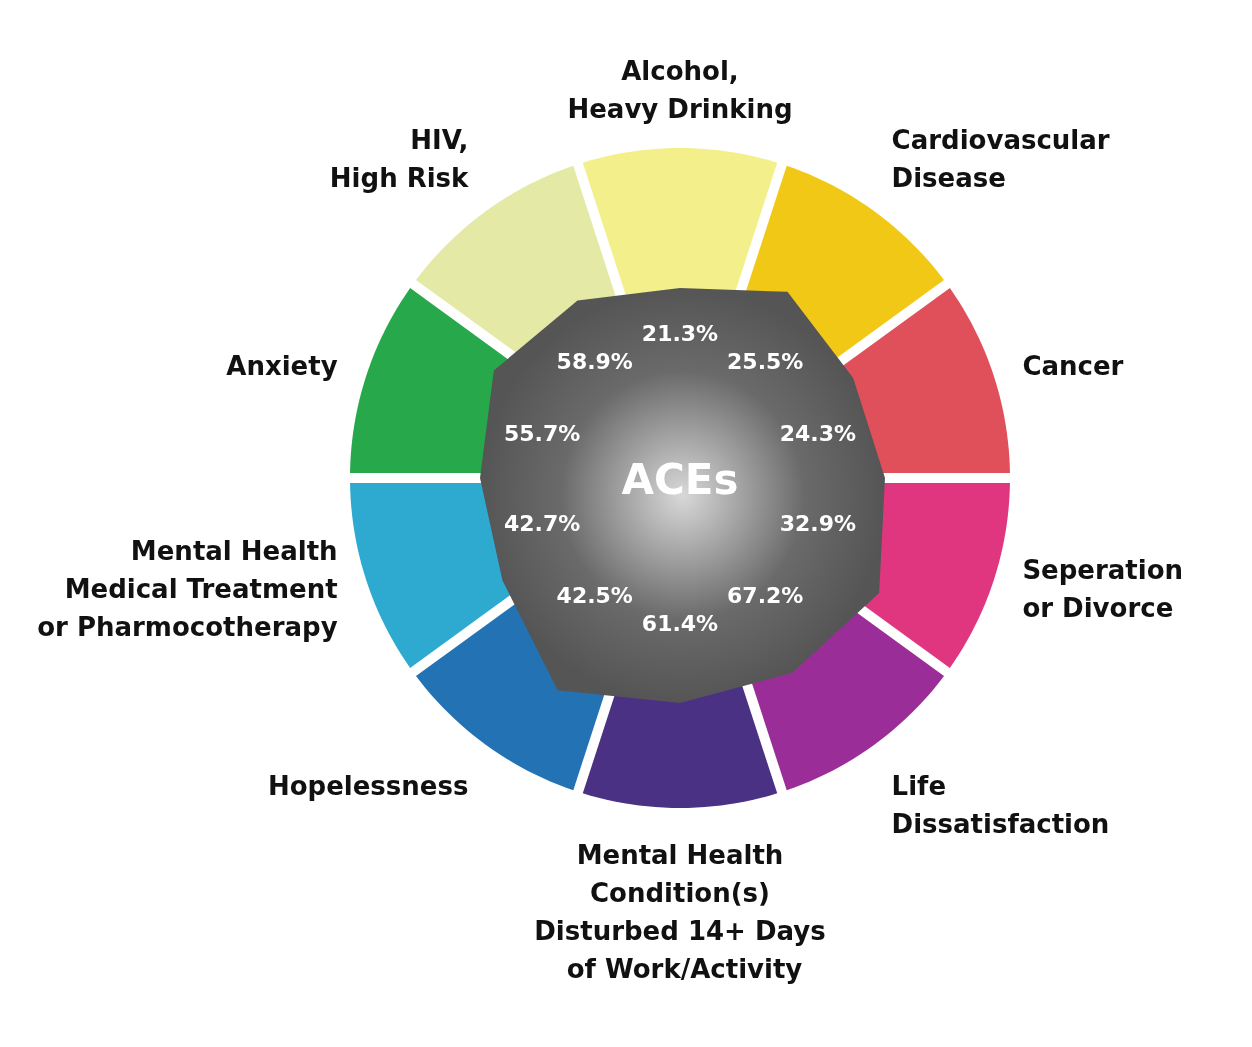 The image size is (1252, 1047). What do you see at coordinates (594, 361) in the screenshot?
I see `data-label: 58.9%` at bounding box center [594, 361].